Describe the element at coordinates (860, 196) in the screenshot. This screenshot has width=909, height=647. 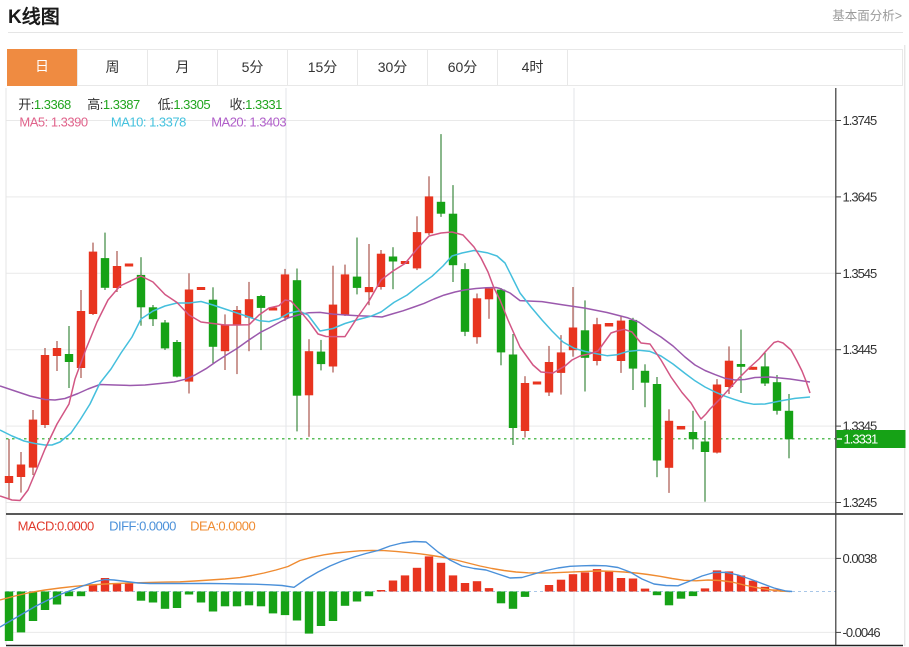
I see `svg-text: 1.3645` at that location.